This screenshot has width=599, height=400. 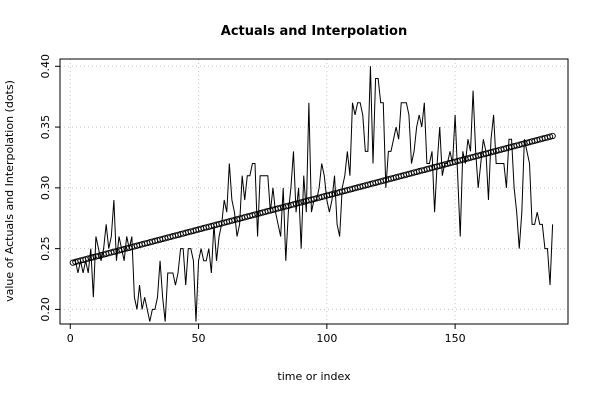 I want to click on x-axis-label: time or index, so click(x=314, y=376).